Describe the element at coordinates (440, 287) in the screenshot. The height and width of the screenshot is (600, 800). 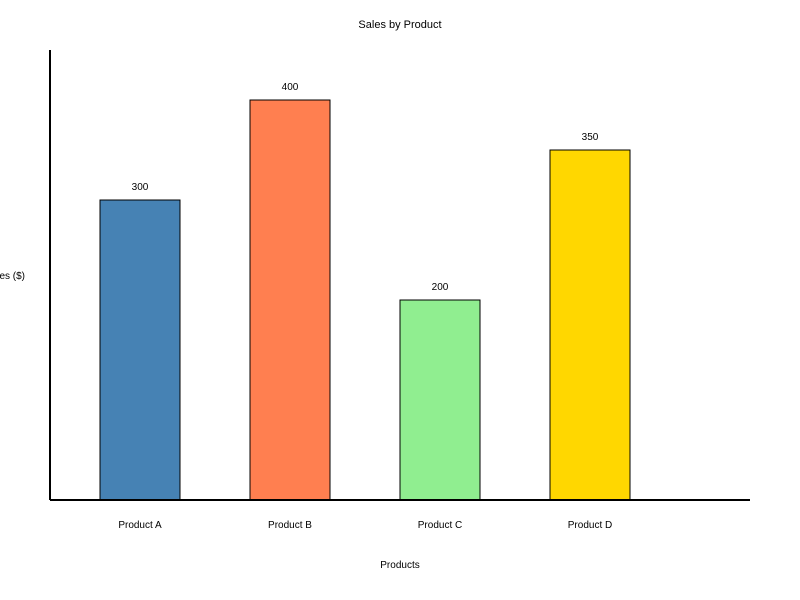
I see `data-label: 200` at that location.